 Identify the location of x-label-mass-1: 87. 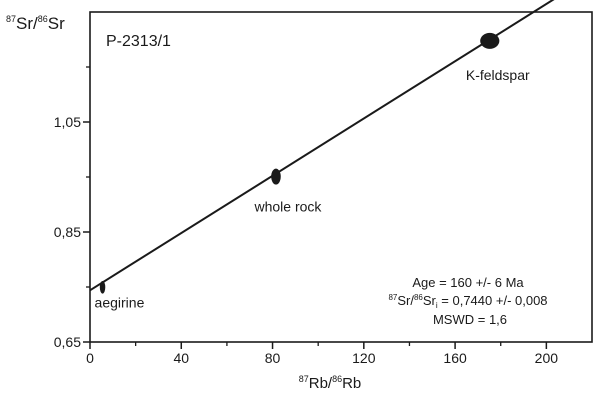
(304, 379).